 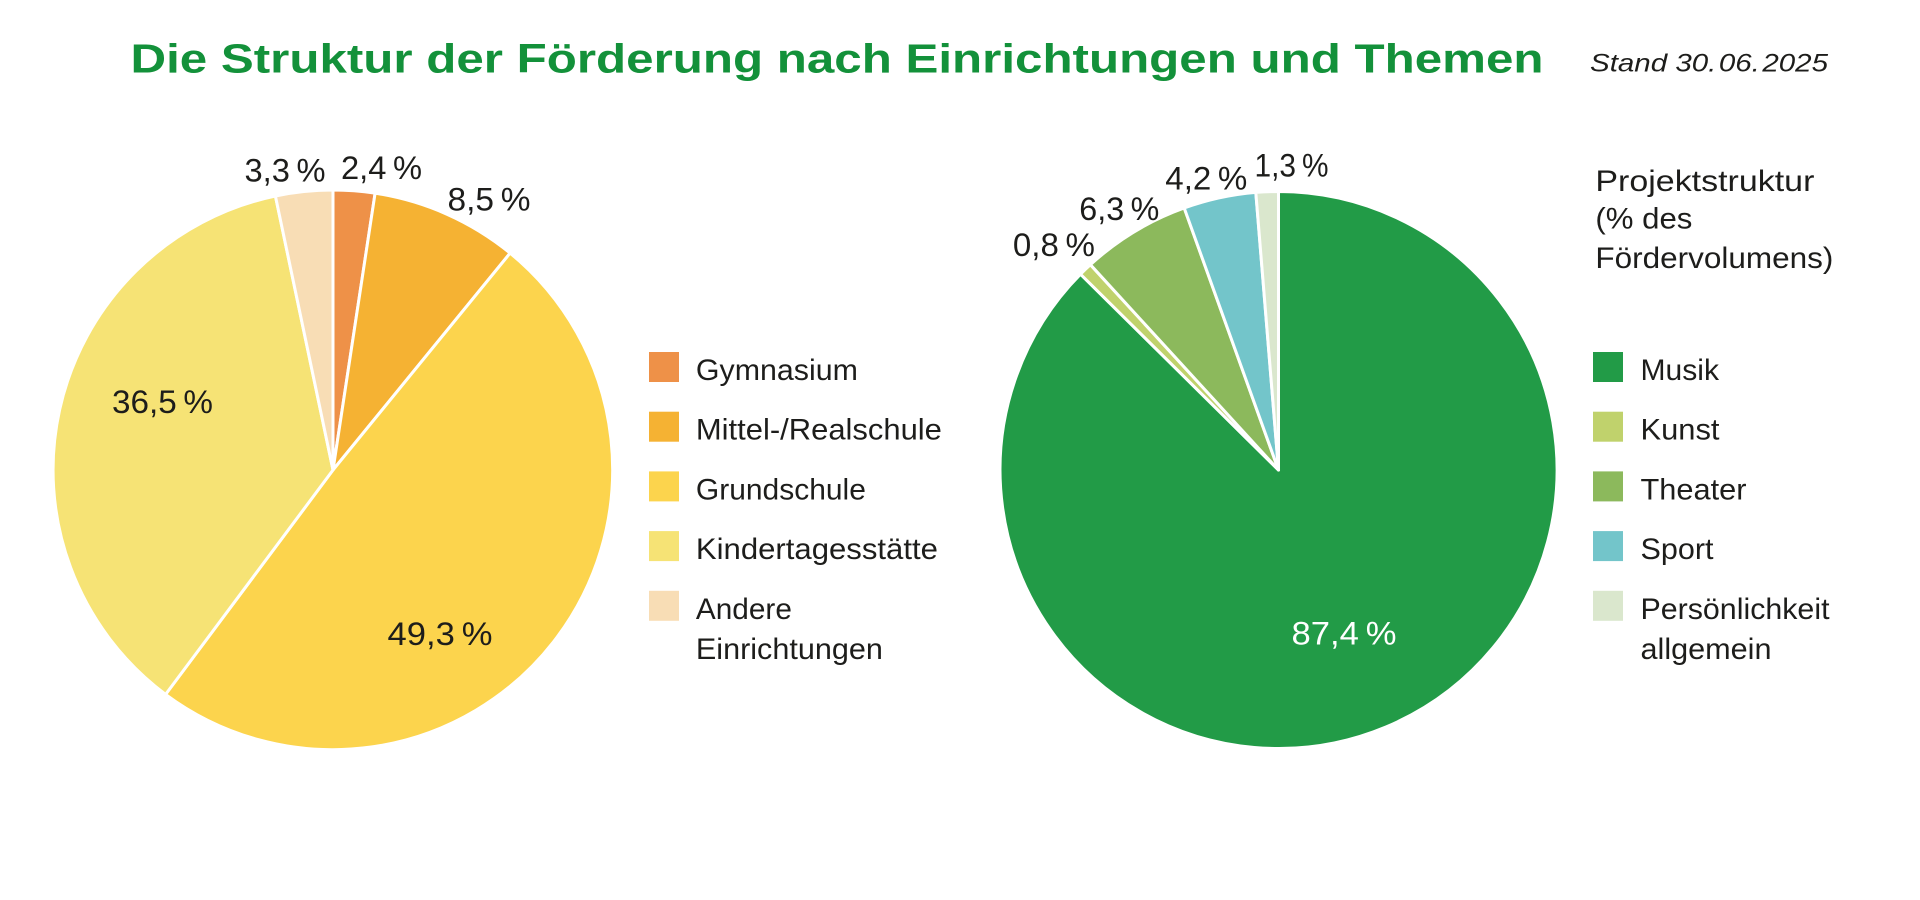 What do you see at coordinates (1206, 179) in the screenshot?
I see `svg-text: 4,2 %` at bounding box center [1206, 179].